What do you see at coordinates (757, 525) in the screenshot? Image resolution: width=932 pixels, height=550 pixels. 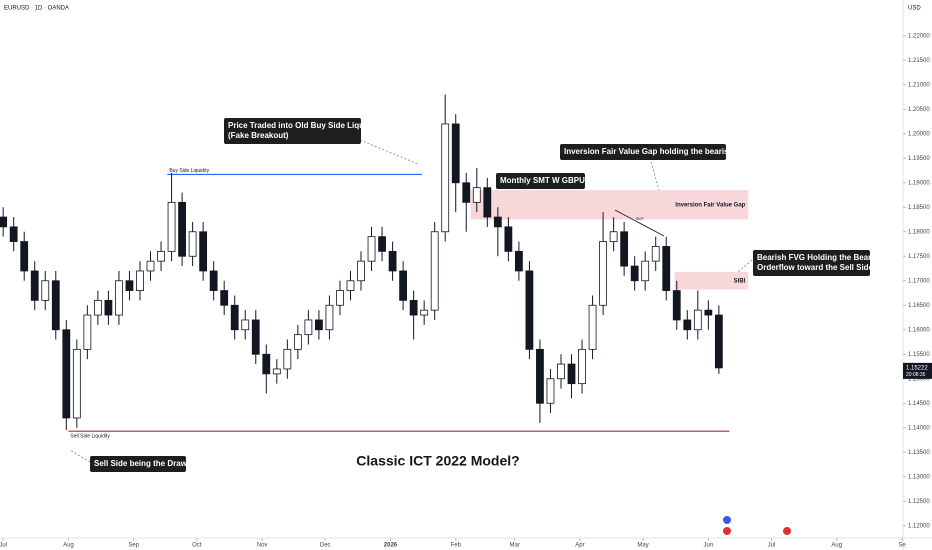 I see `event-icons` at bounding box center [757, 525].